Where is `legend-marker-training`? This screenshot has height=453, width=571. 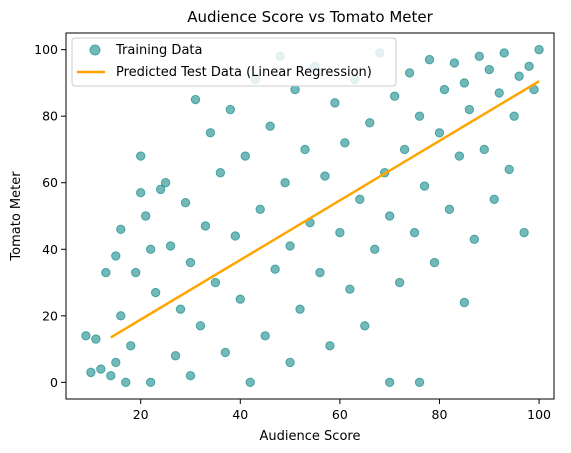 legend-marker-training is located at coordinates (95, 50).